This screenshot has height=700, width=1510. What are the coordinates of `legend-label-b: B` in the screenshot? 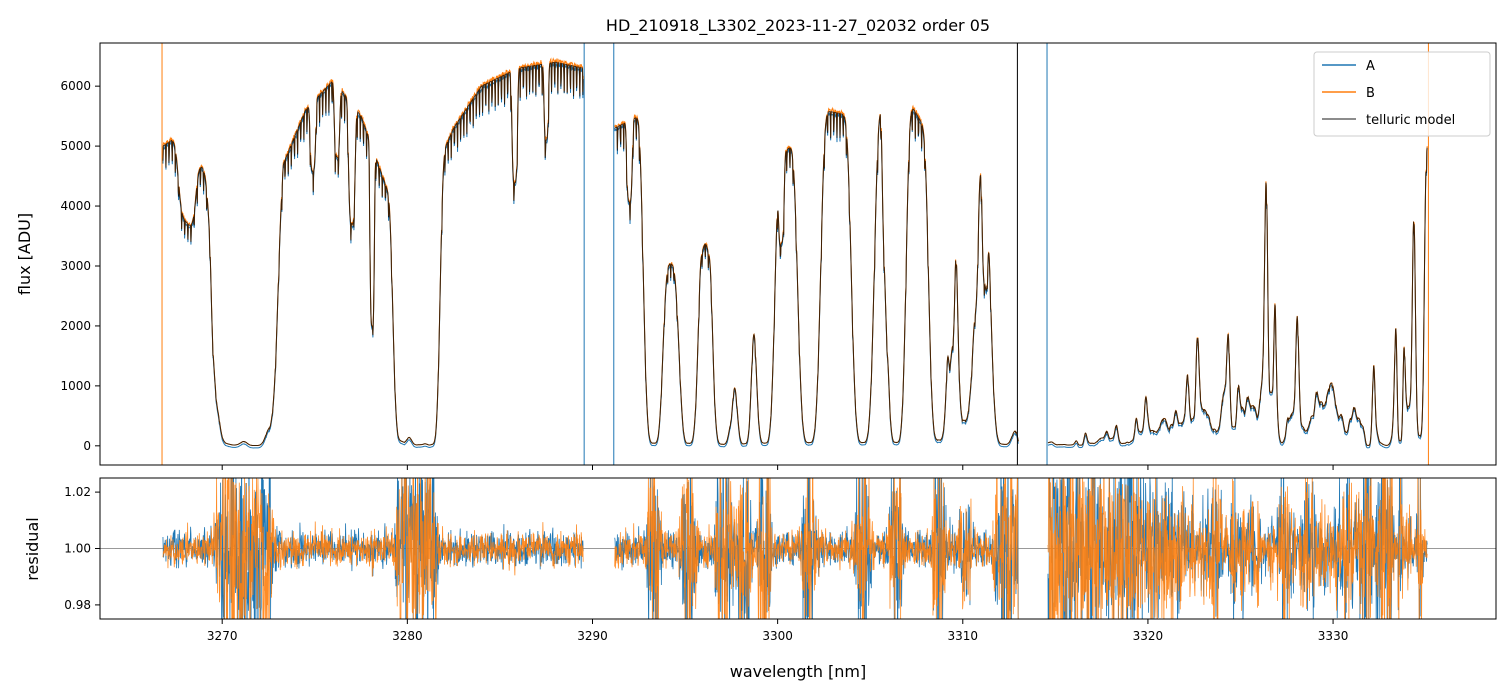 It's located at (1370, 93).